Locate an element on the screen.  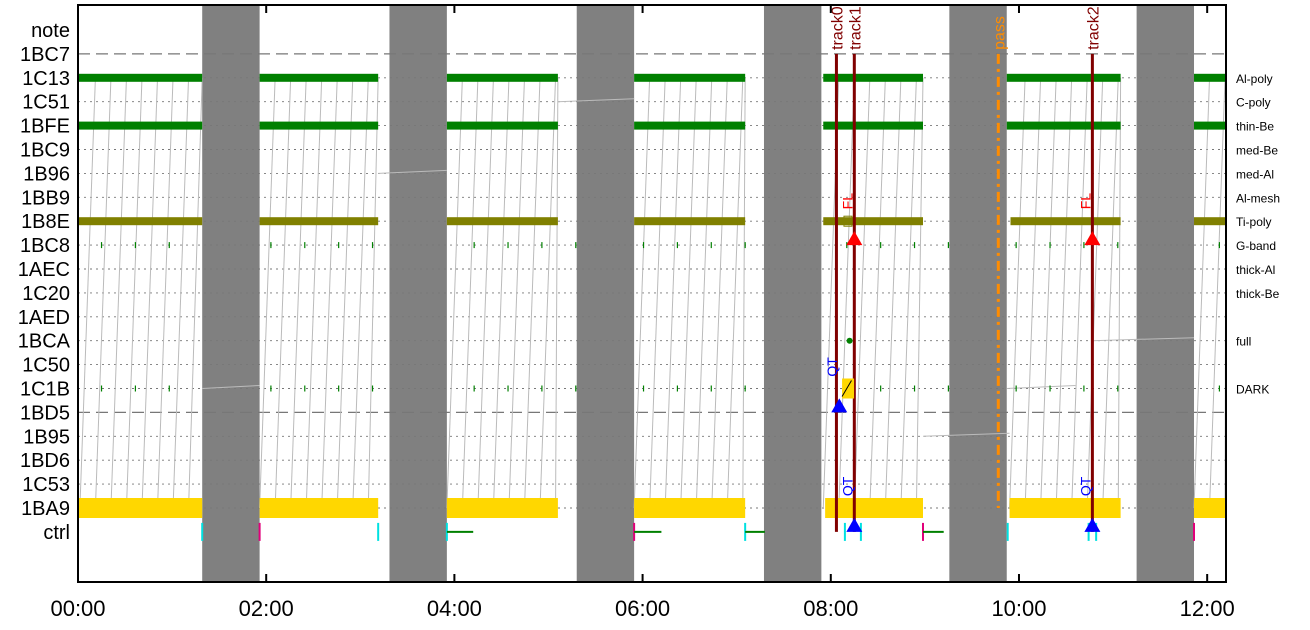
y-row-label: 1BB9 is located at coordinates (45, 198).